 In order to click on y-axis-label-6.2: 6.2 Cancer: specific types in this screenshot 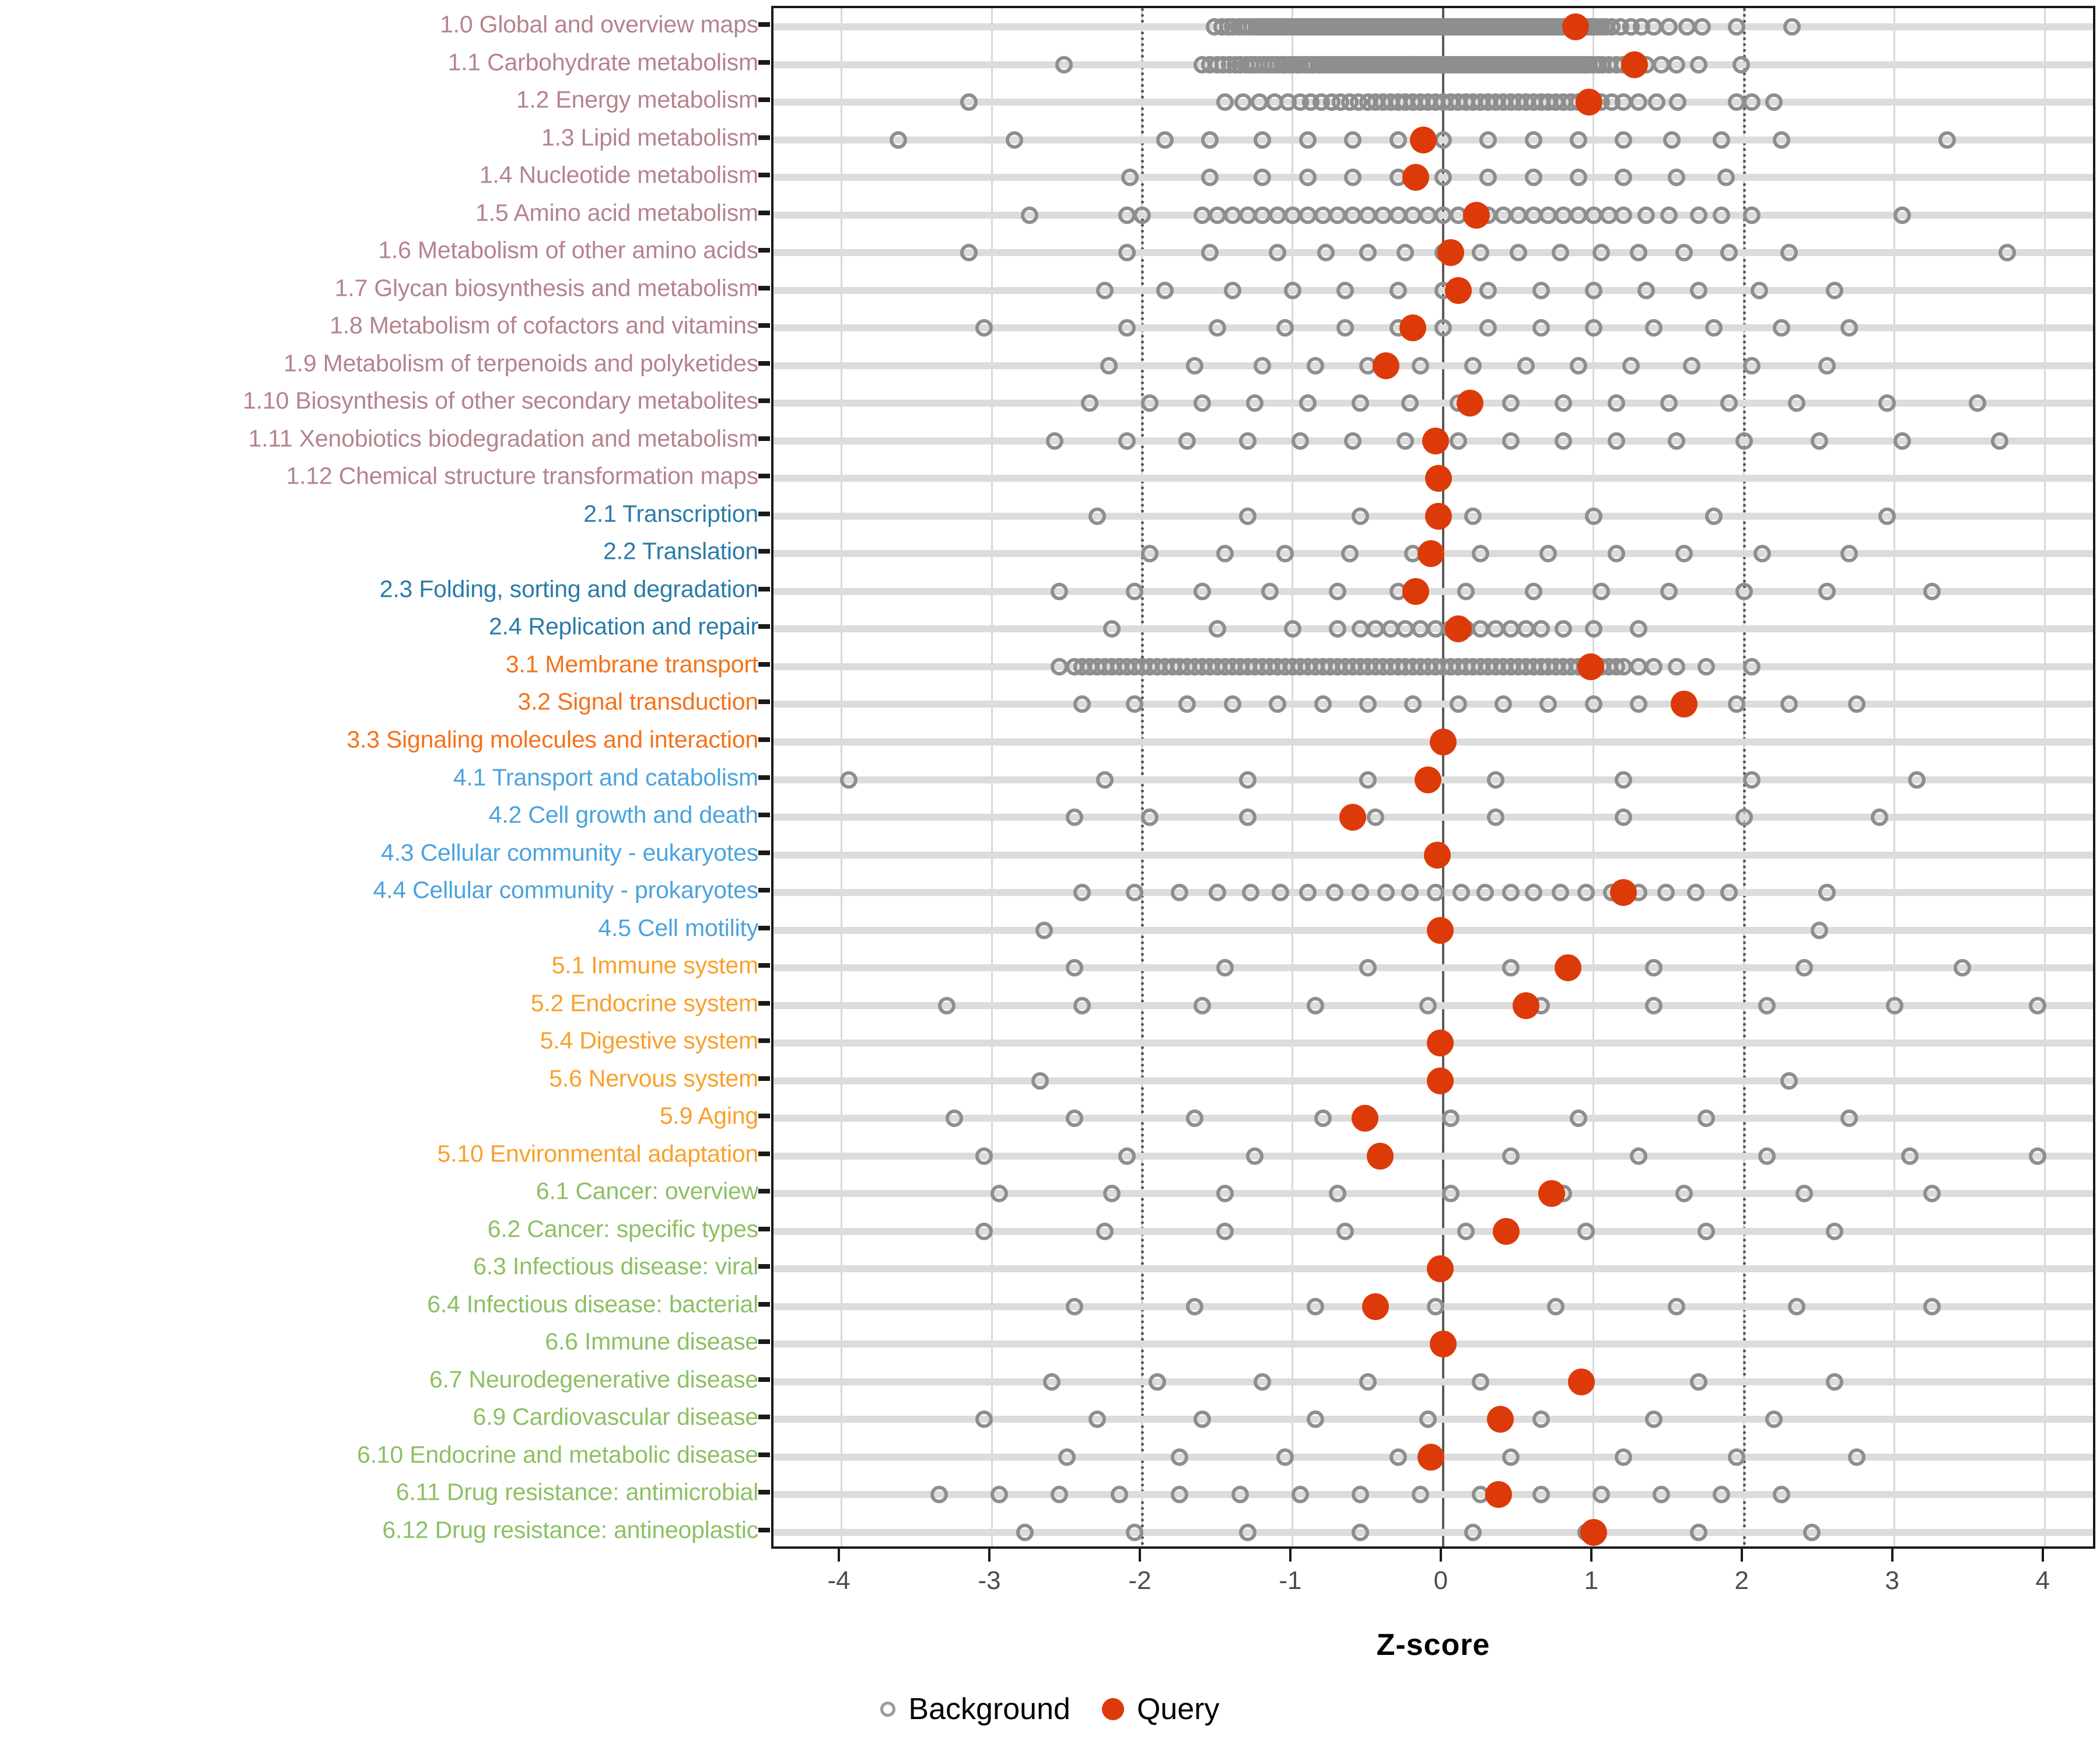, I will do `click(622, 1228)`.